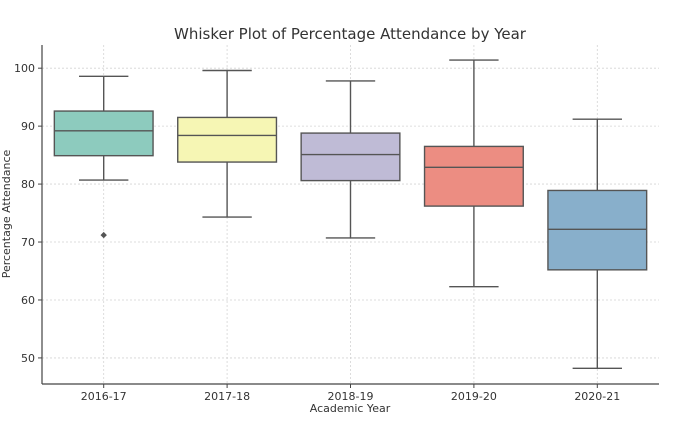  What do you see at coordinates (351, 396) in the screenshot?
I see `x-tick-label: 2018-19` at bounding box center [351, 396].